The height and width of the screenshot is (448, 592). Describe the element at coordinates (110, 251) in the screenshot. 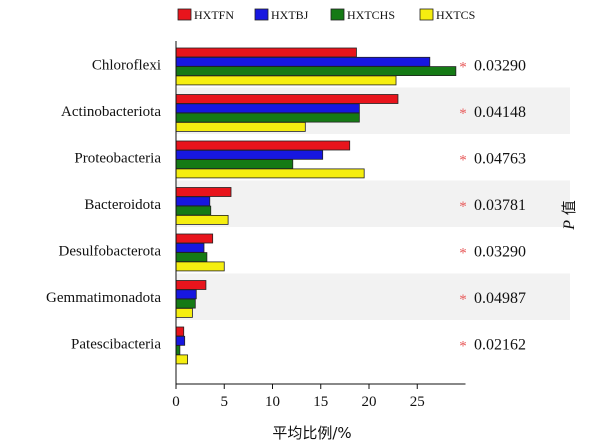

I see `category-label: Desulfobacterota` at that location.